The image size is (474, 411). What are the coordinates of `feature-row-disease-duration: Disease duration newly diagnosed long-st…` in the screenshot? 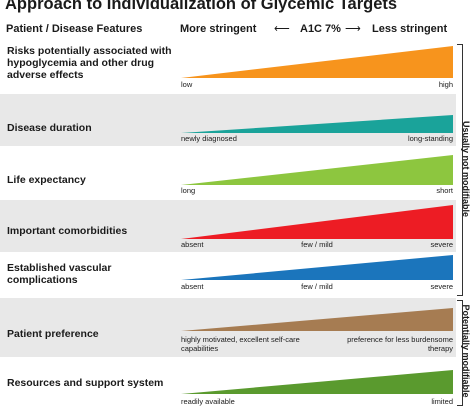 It's located at (228, 120).